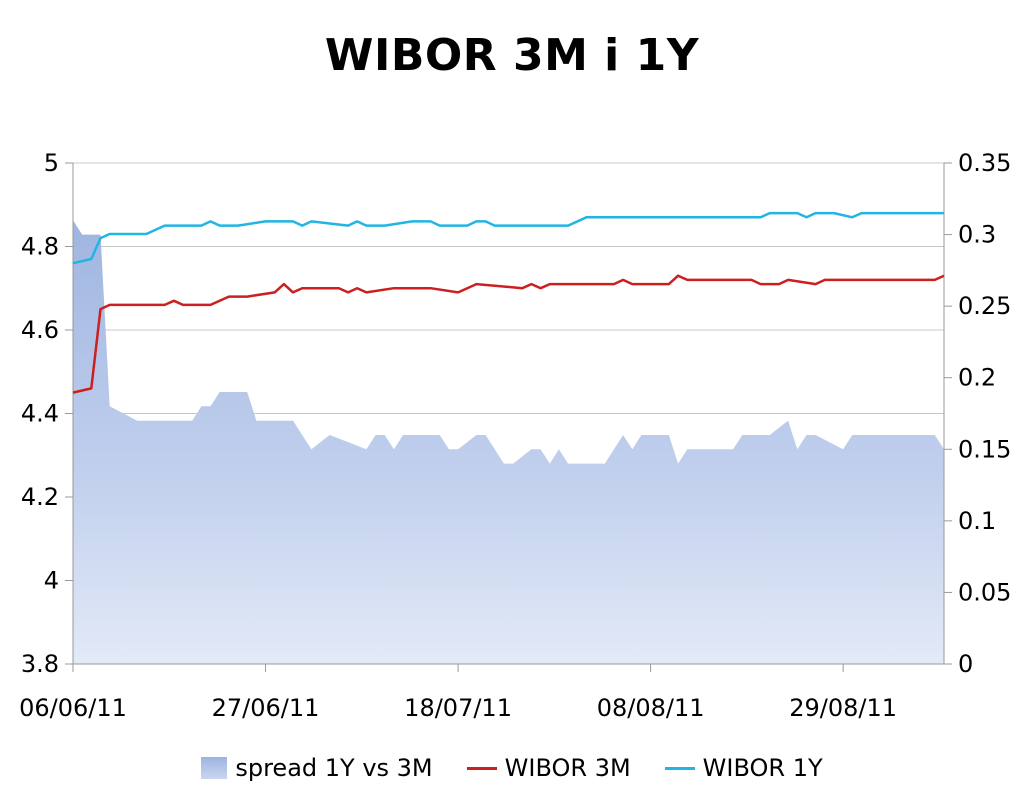 The height and width of the screenshot is (791, 1024). Describe the element at coordinates (51, 163) in the screenshot. I see `y-left-tick-label: 5` at that location.